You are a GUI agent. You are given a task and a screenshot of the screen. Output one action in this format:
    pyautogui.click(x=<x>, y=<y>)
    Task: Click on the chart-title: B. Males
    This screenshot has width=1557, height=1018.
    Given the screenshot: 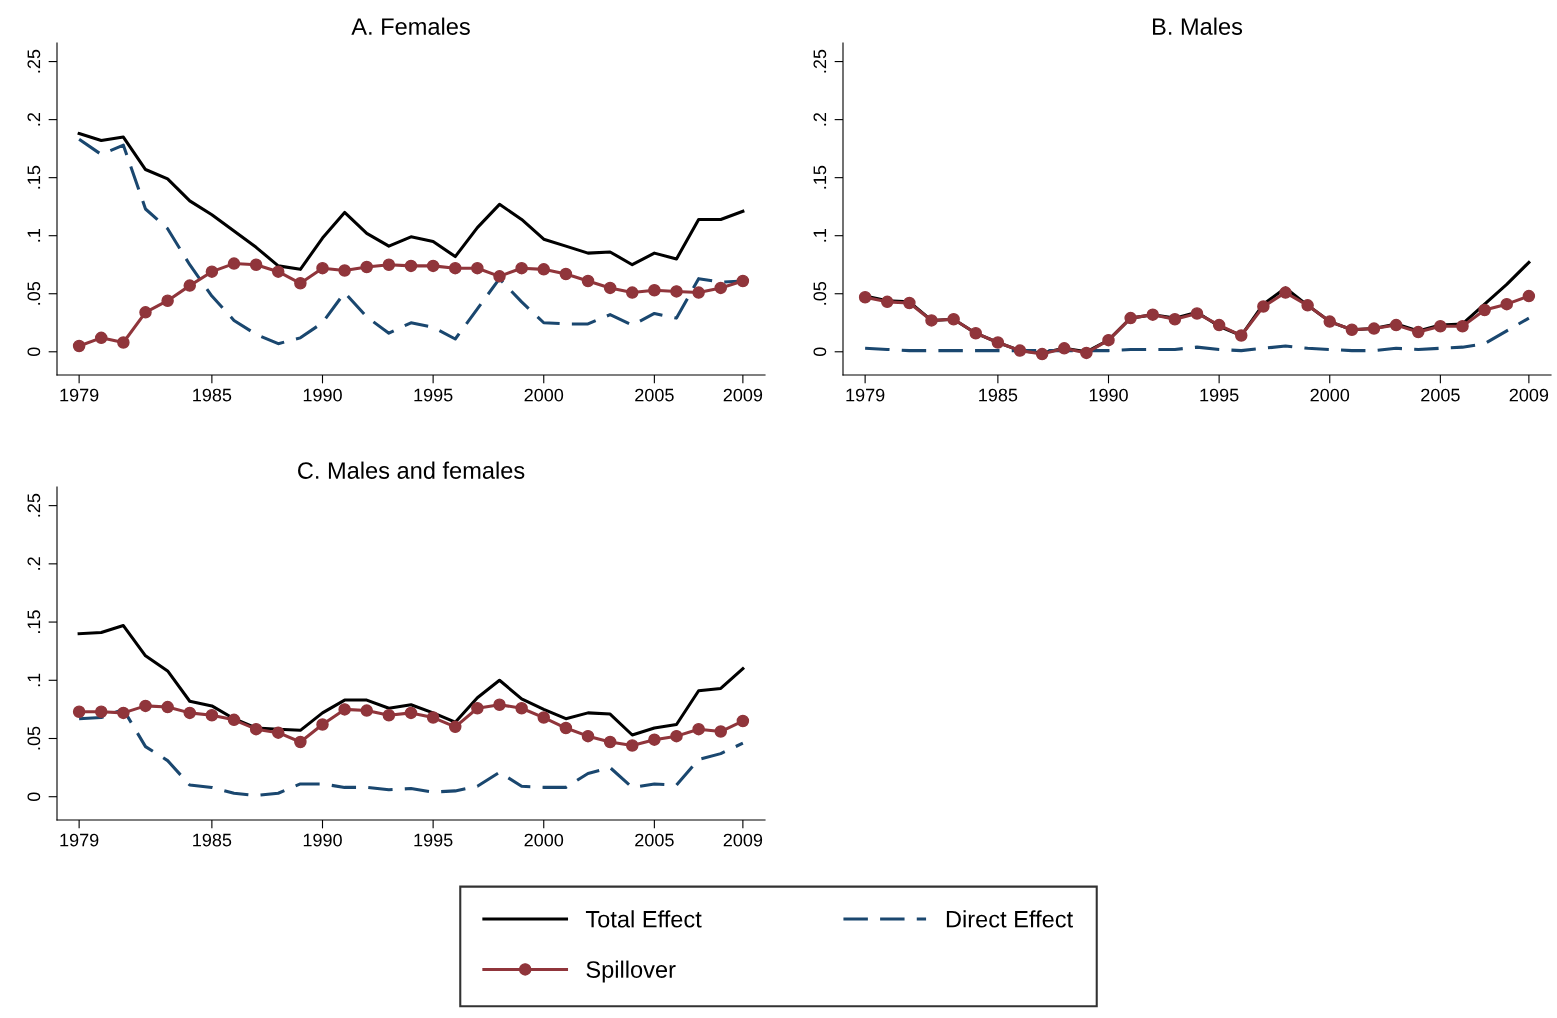 What is the action you would take?
    pyautogui.click(x=1198, y=26)
    